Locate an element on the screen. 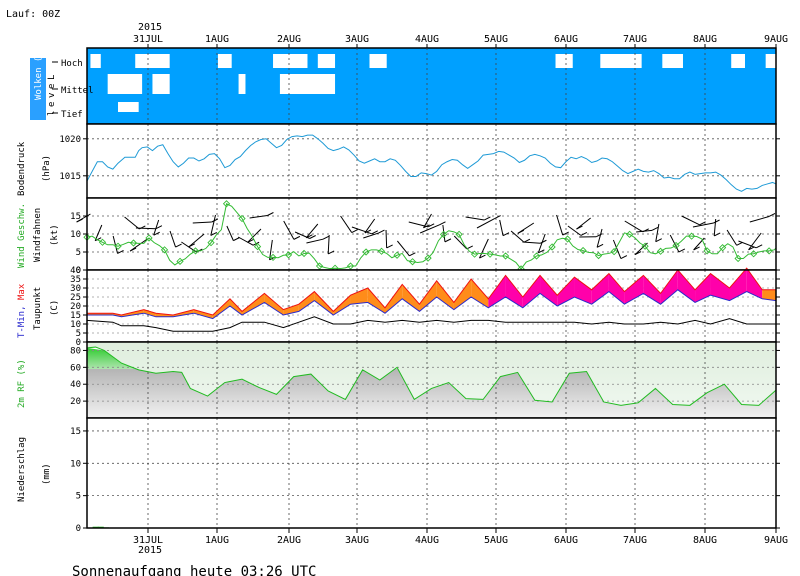 The width and height of the screenshot is (800, 576). ytick-label: 20 is located at coordinates (75, 307).